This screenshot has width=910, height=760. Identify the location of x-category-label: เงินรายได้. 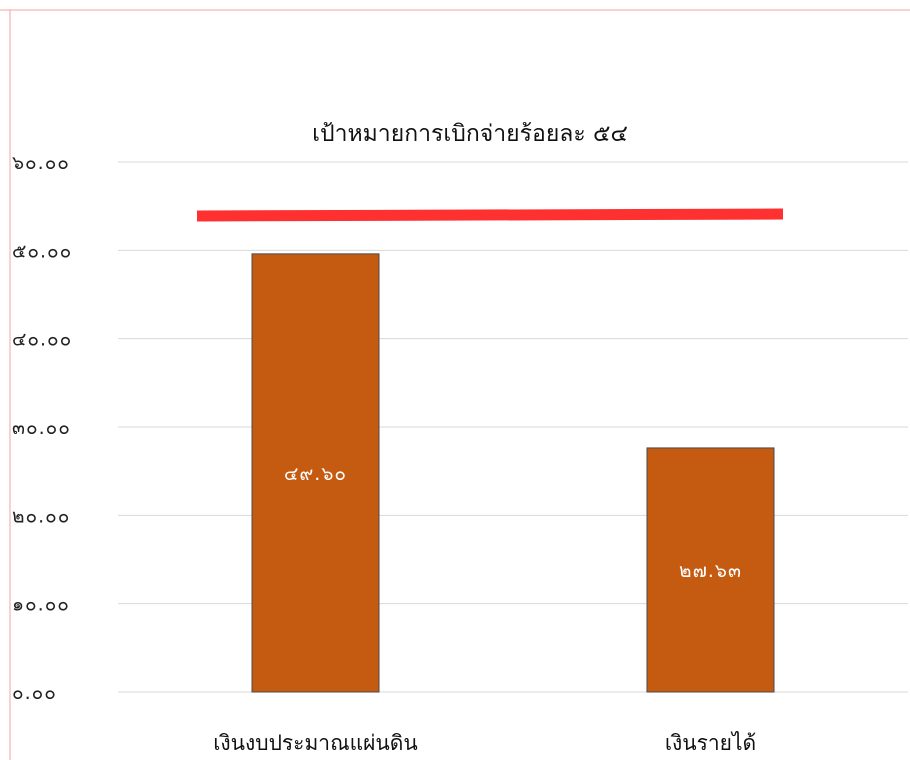
(710, 743).